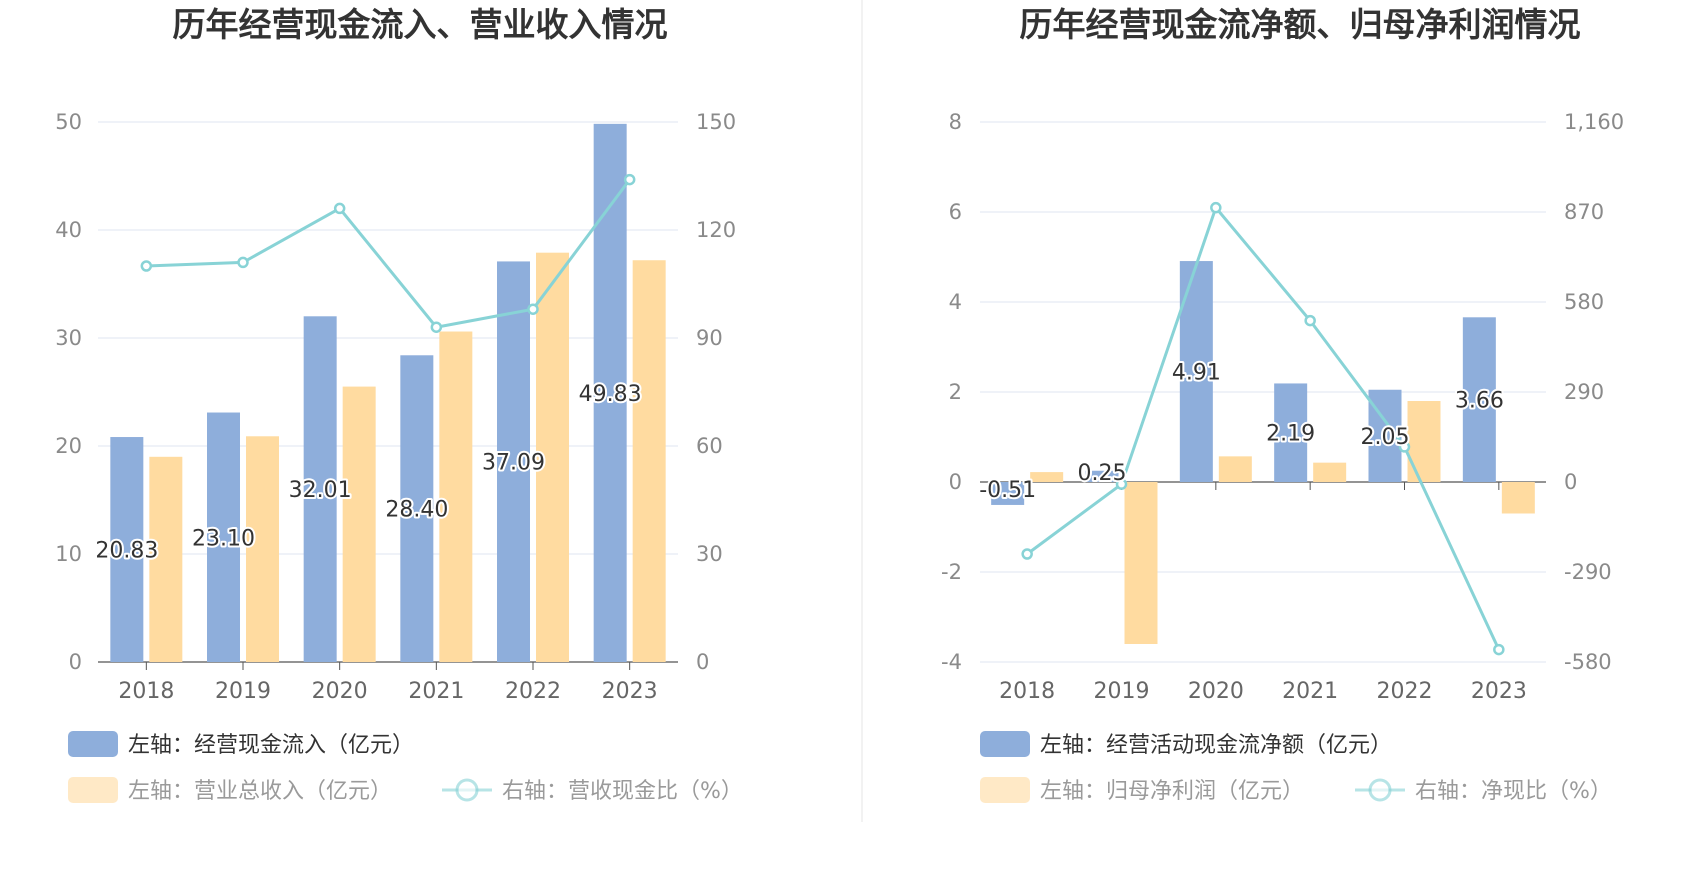  What do you see at coordinates (1513, 791) in the screenshot?
I see `legend-label: 右轴：净现比（%）` at bounding box center [1513, 791].